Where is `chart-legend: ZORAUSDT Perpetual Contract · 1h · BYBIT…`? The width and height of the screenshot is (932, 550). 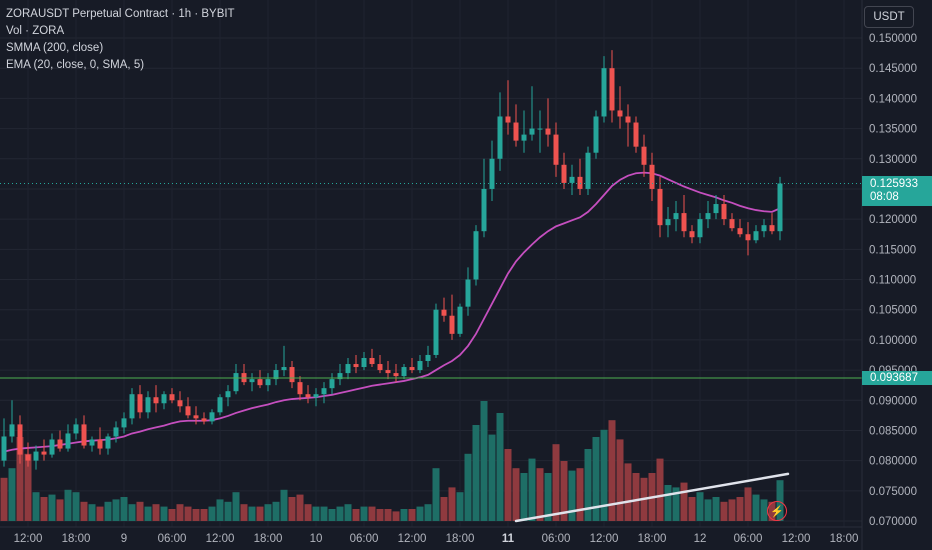
chart-legend: ZORAUSDT Perpetual Contract · 1h · BYBIT… is located at coordinates (120, 40).